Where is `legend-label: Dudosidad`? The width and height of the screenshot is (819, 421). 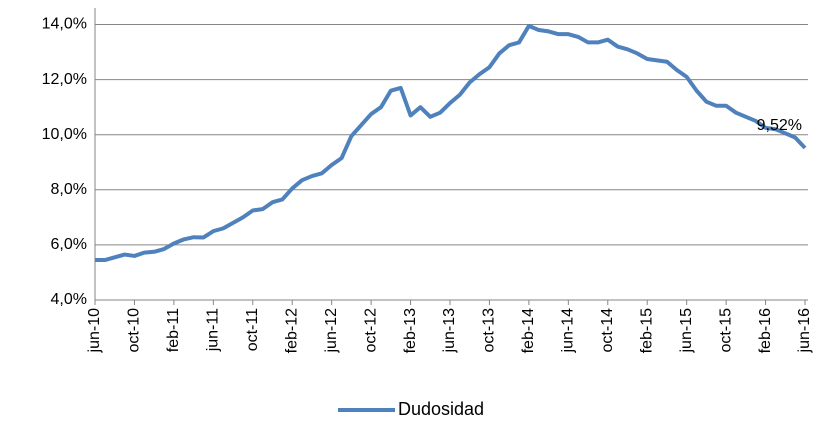
legend-label: Dudosidad is located at coordinates (441, 409).